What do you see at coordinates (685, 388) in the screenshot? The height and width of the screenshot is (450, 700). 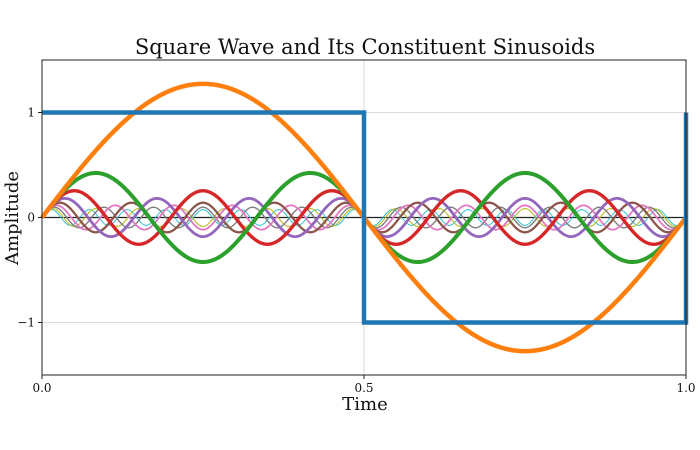 I see `x-tick-label-2: 1.0` at bounding box center [685, 388].